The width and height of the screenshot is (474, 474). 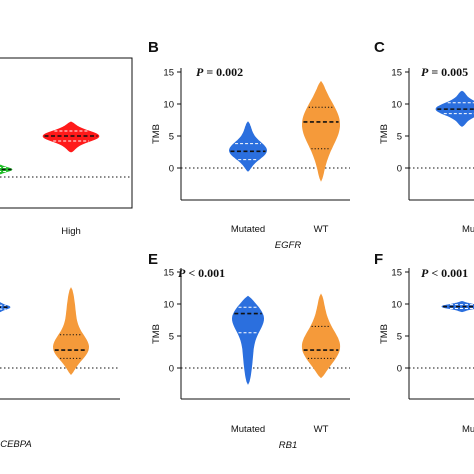 What do you see at coordinates (400, 321) in the screenshot?
I see `panel-f-y-ticks: 0 5 10 15` at bounding box center [400, 321].